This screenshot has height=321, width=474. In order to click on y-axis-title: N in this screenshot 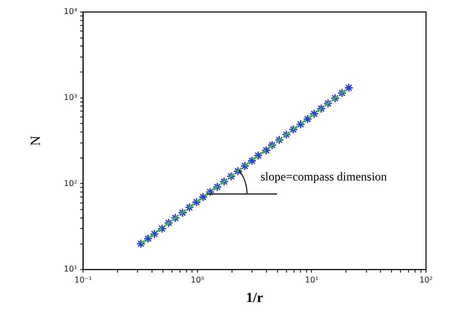, I will do `click(36, 141)`.